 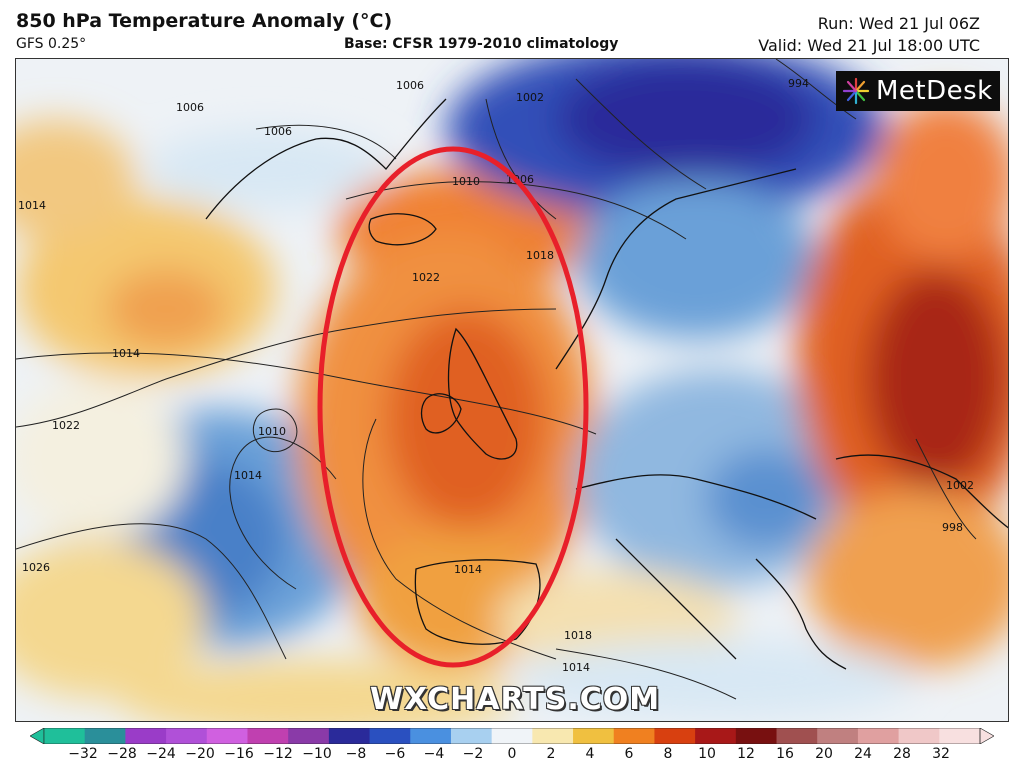 I want to click on colorbar-tick-label: 32, so click(x=941, y=754).